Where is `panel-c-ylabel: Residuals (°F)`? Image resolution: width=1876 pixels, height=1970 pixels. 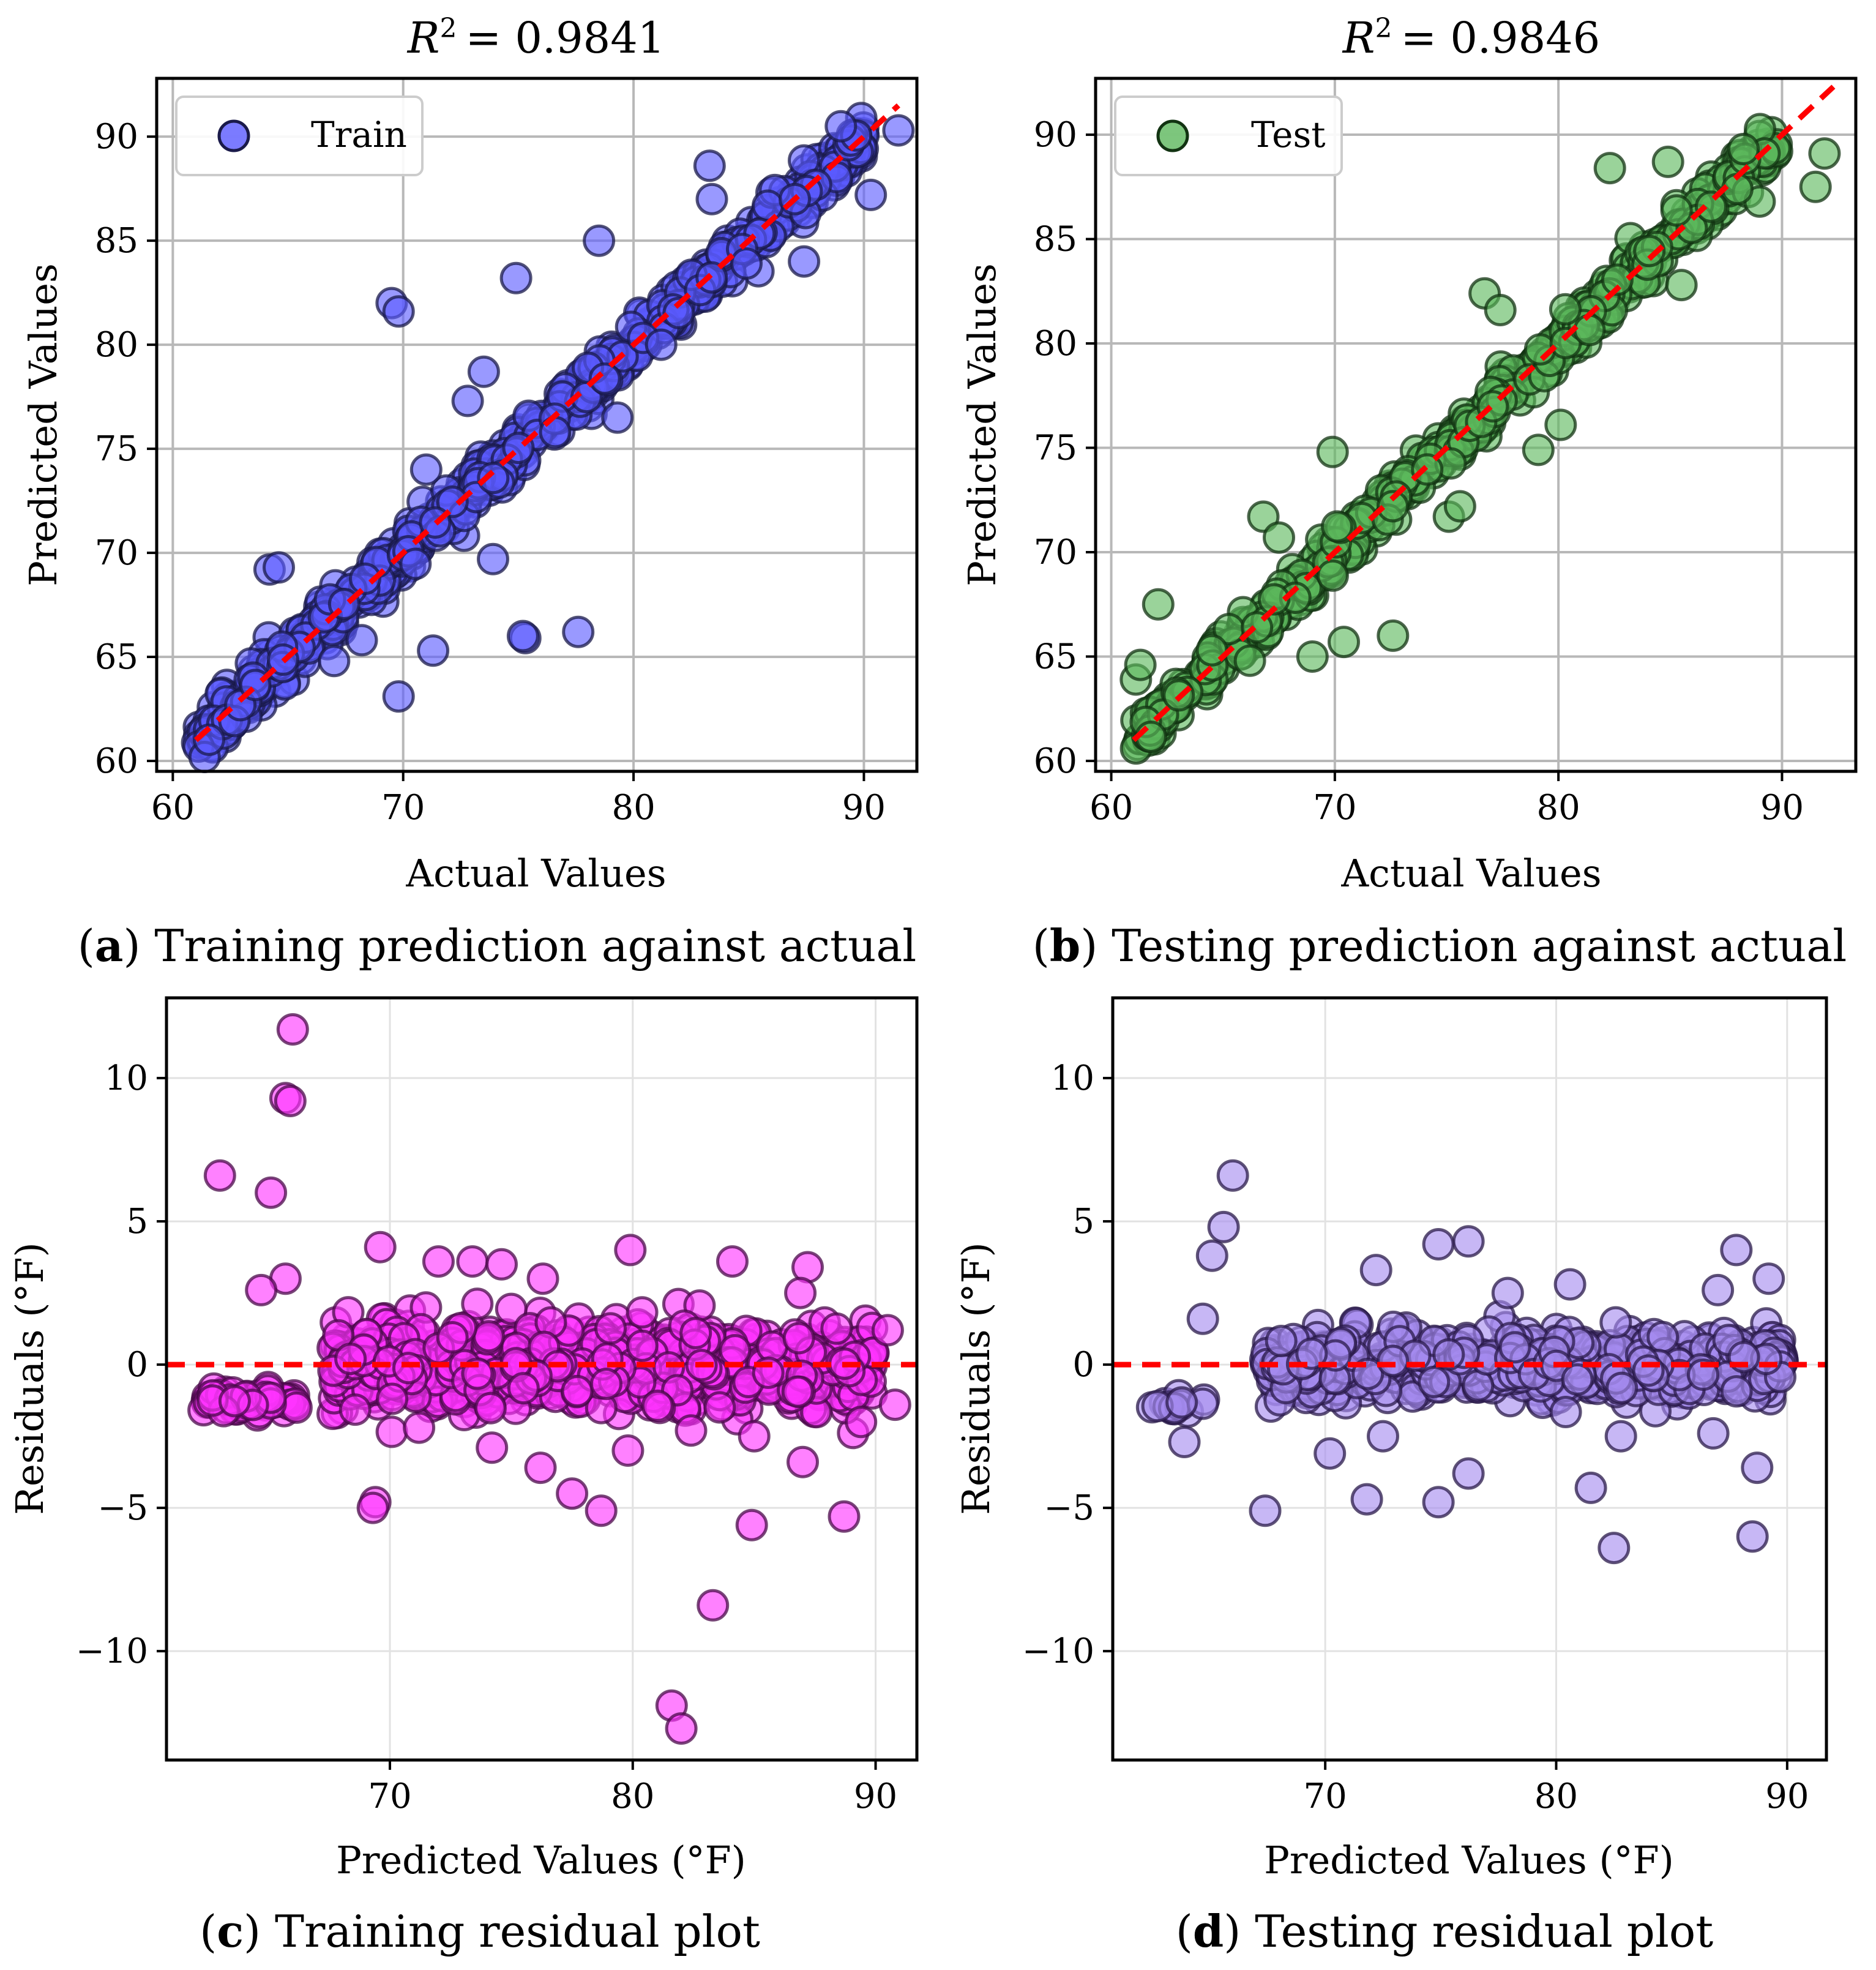
panel-c-ylabel: Residuals (°F) is located at coordinates (29, 1378).